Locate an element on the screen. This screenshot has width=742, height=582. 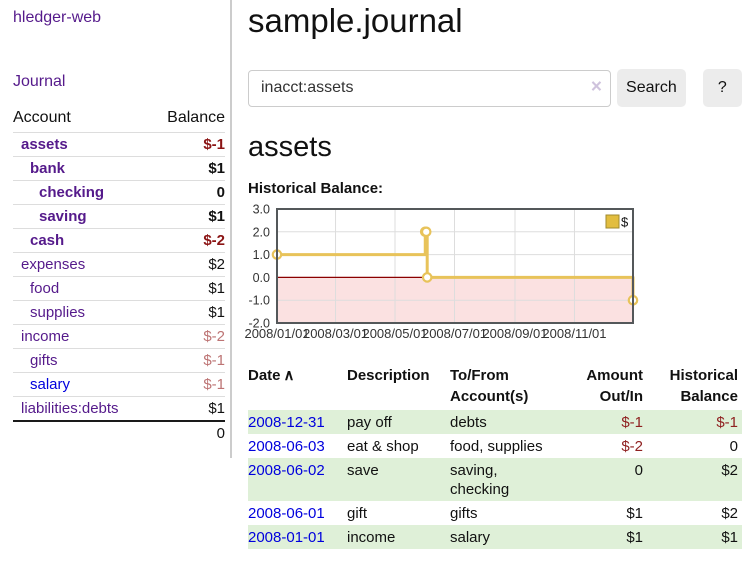
account-heading: assets is located at coordinates (290, 147).